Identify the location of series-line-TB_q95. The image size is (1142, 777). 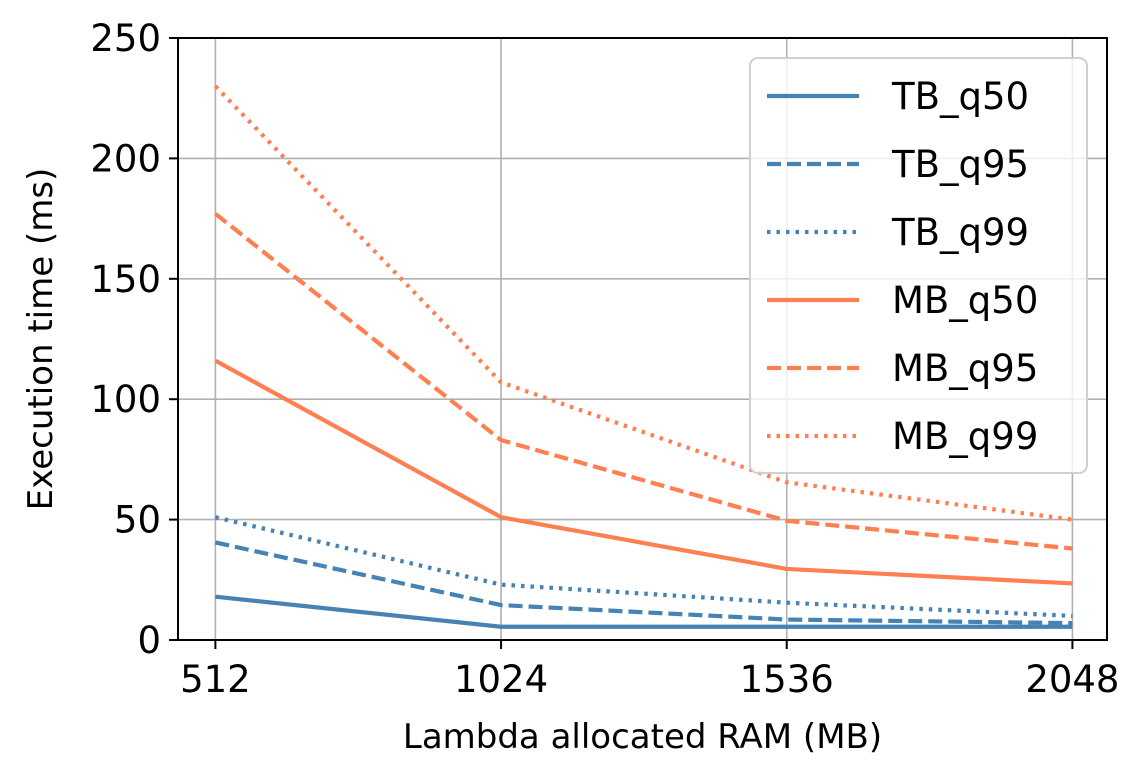
(643, 583).